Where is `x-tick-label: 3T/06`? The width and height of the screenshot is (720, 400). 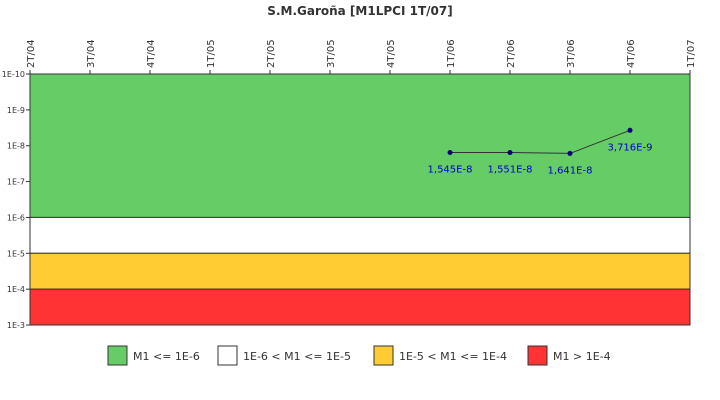 x-tick-label: 3T/06 is located at coordinates (571, 53).